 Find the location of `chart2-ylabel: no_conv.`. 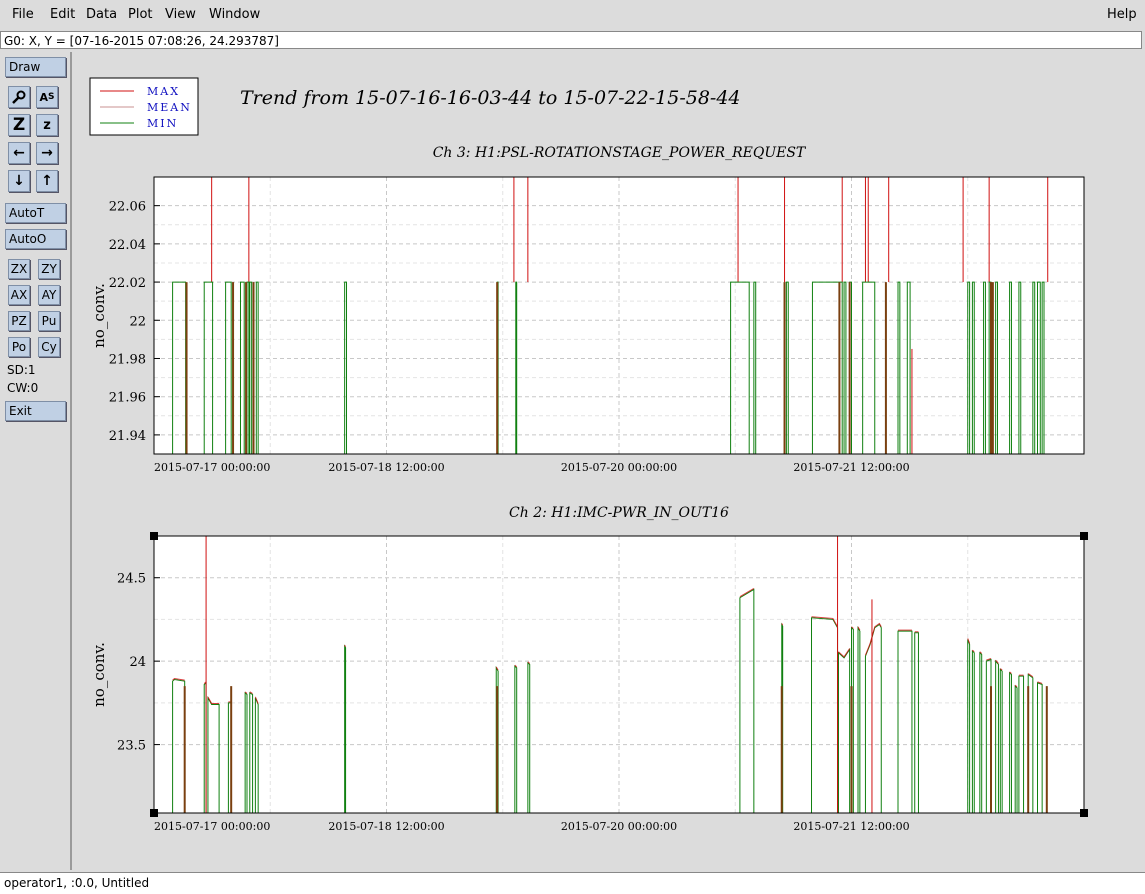

chart2-ylabel: no_conv. is located at coordinates (99, 674).